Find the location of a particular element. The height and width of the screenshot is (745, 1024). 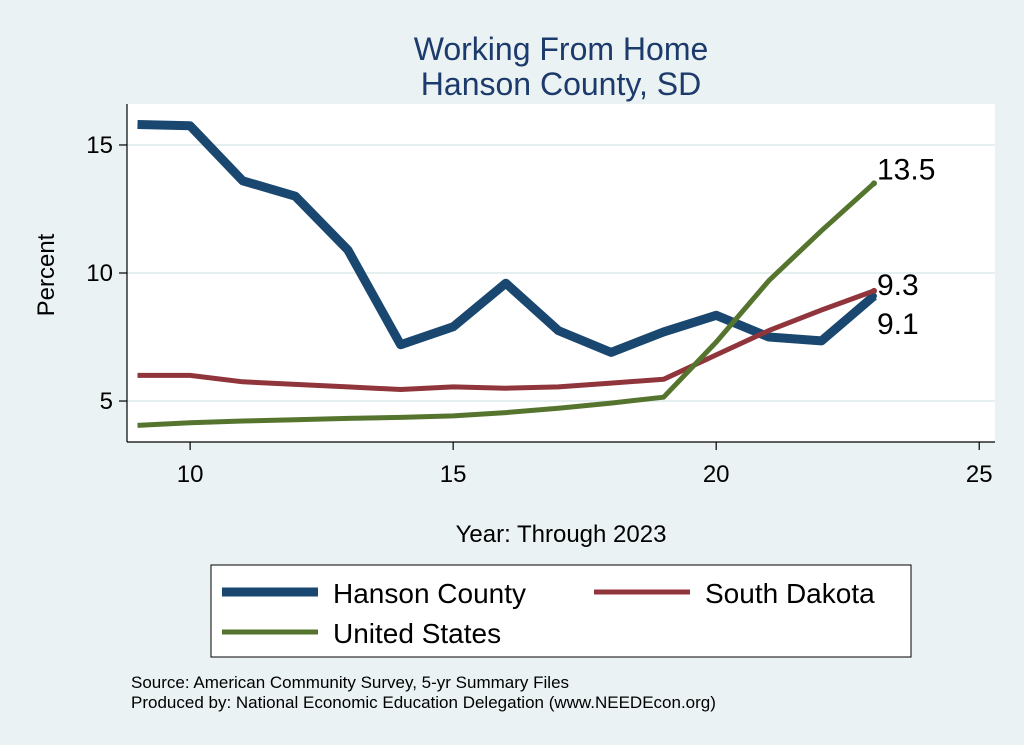

chart-title-line-2: Hanson County, SD is located at coordinates (561, 84).